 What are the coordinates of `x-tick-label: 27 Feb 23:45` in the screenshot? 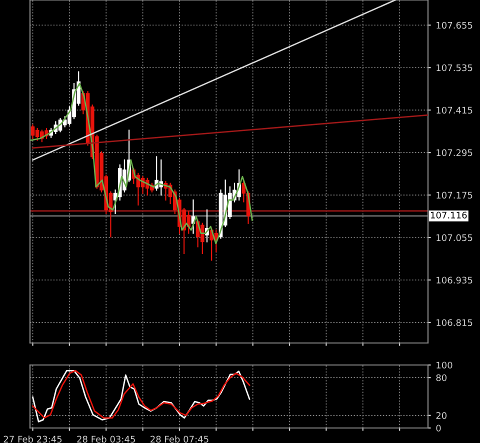 It's located at (33, 439).